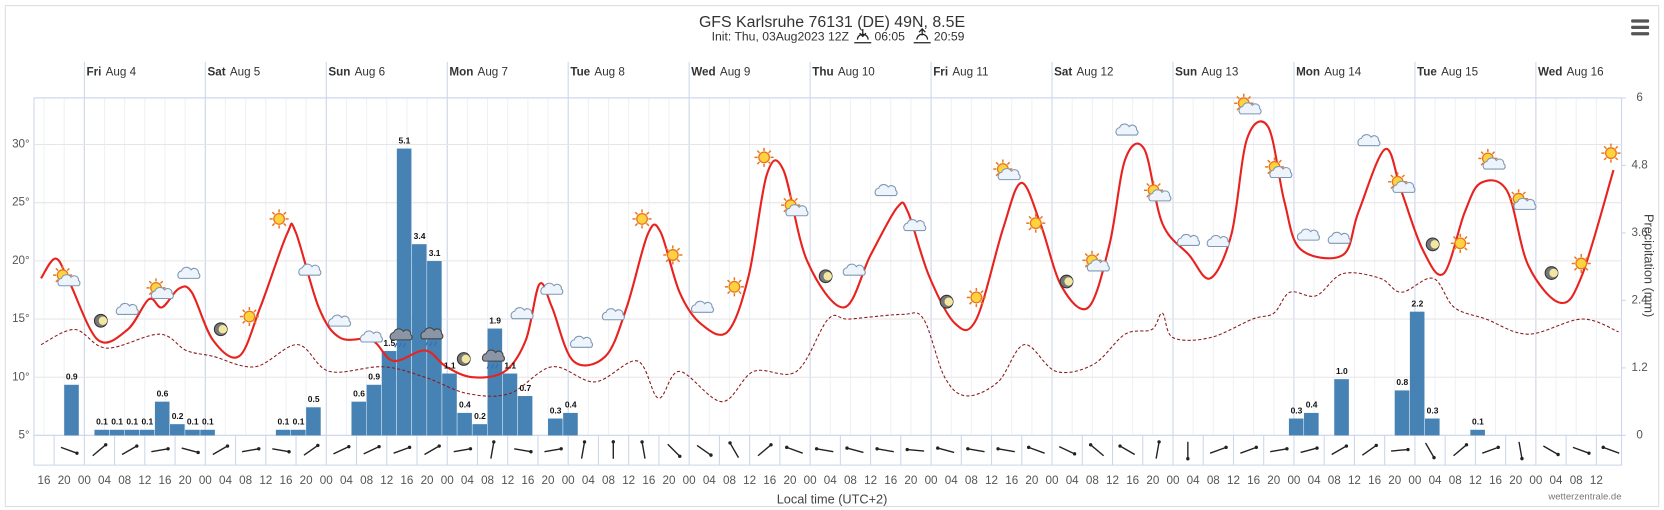  I want to click on y2-tick-label: 1.2, so click(1639, 367).